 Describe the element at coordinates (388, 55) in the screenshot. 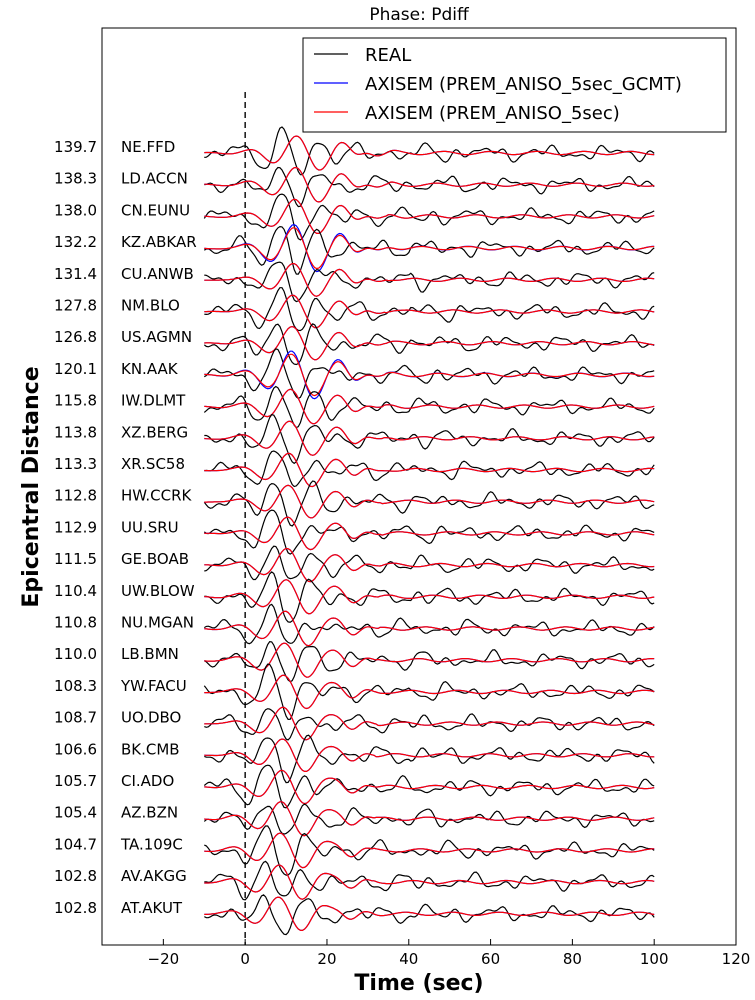

I see `legend-label-real: REAL` at that location.